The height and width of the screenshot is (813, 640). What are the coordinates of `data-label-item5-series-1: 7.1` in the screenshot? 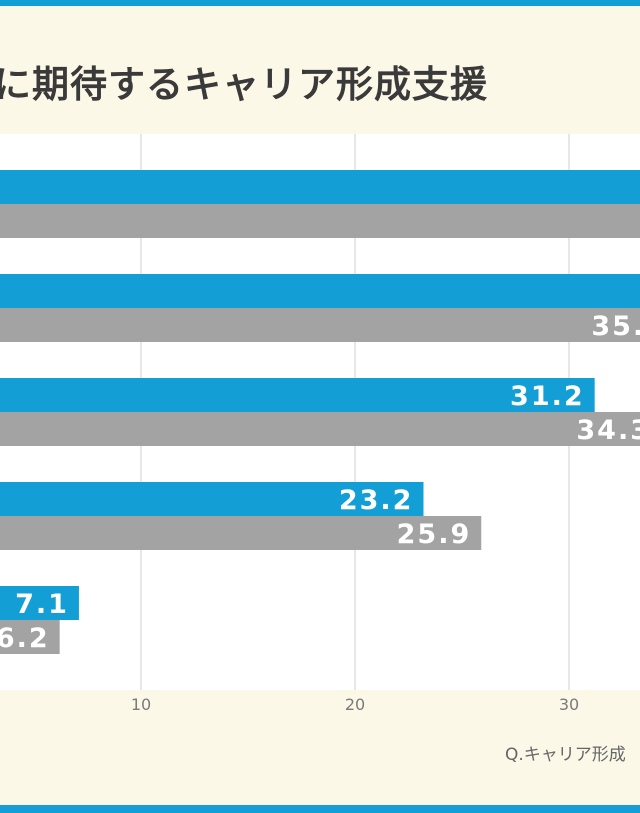 It's located at (42, 604).